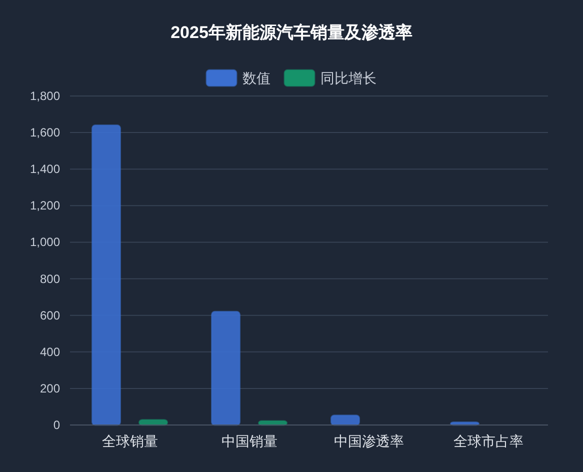 This screenshot has height=472, width=583. Describe the element at coordinates (45, 169) in the screenshot. I see `y-tick-label: 1,400` at that location.